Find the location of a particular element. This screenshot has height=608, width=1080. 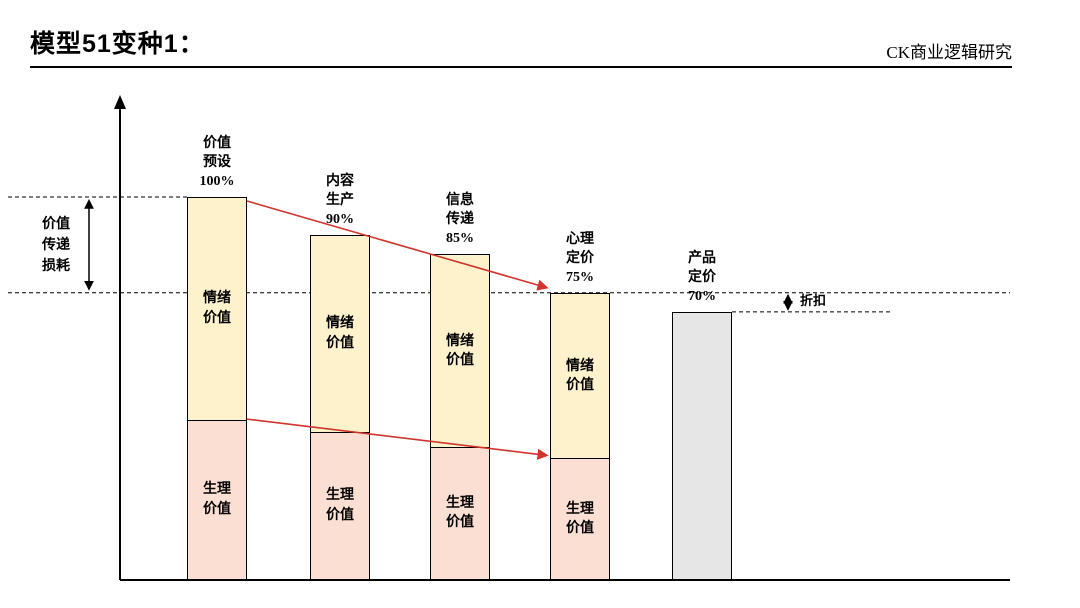

source-label: CK商业逻辑研究 is located at coordinates (949, 52).